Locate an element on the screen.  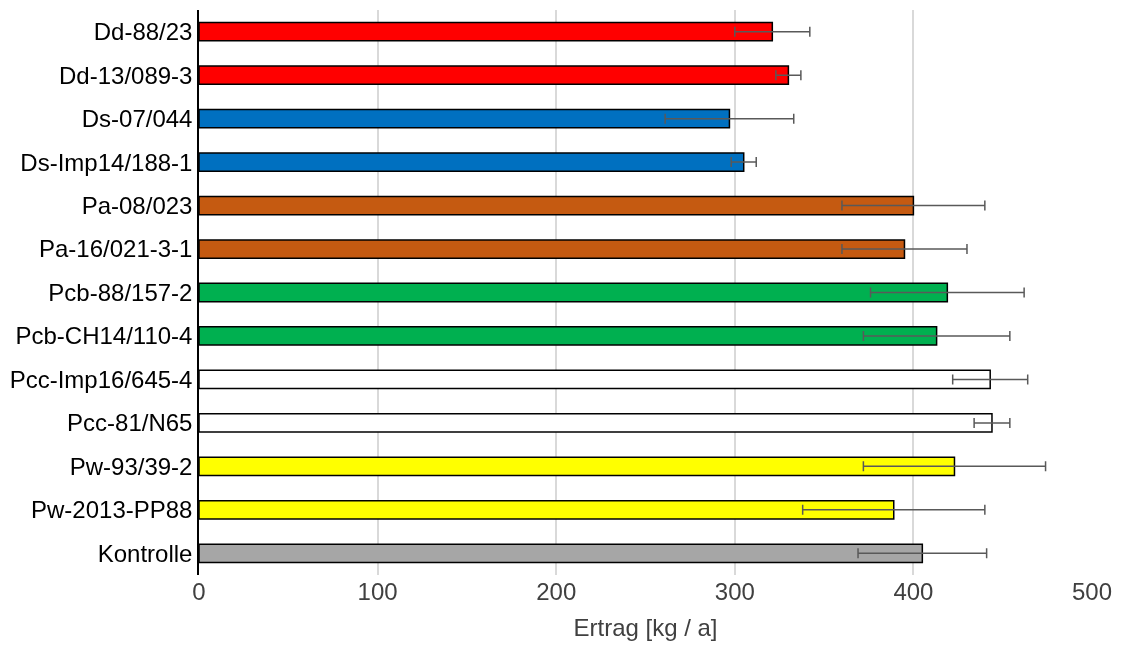
y-tick-label: Ds-07/044 is located at coordinates (137, 119).